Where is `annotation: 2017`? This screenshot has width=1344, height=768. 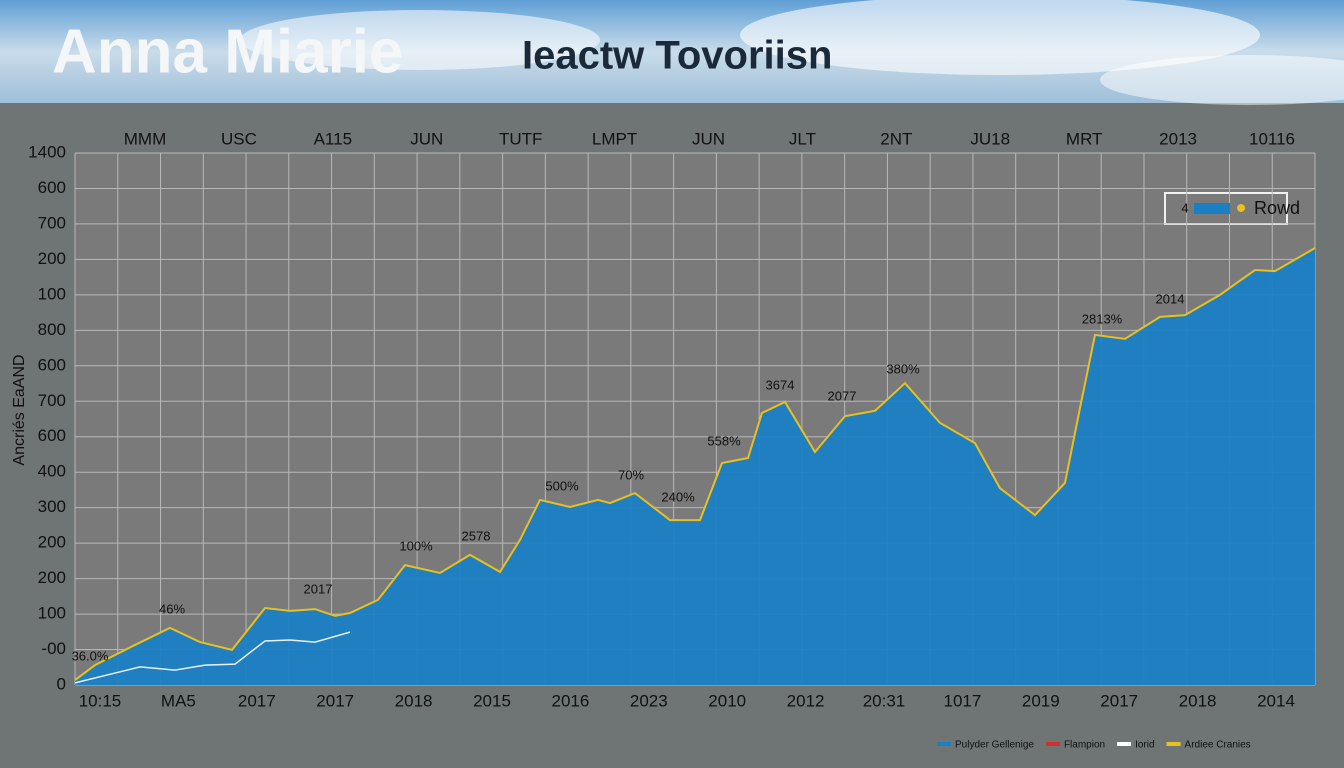
annotation: 2017 is located at coordinates (318, 588).